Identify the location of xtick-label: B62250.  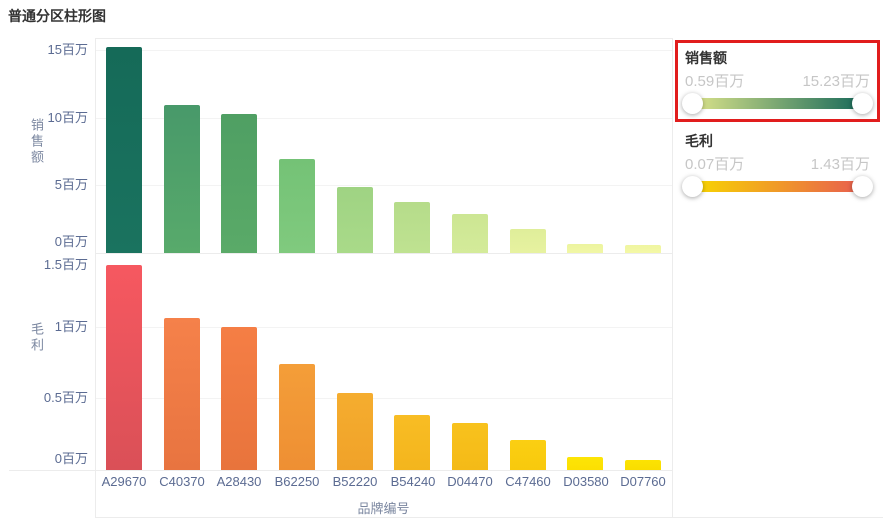
(297, 481).